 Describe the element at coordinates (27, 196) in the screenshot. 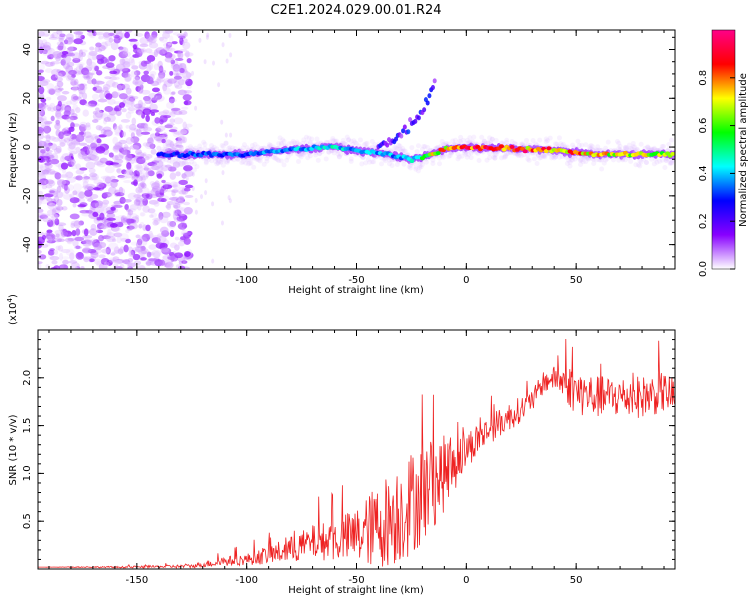

I see `y-tick-label: -20` at that location.